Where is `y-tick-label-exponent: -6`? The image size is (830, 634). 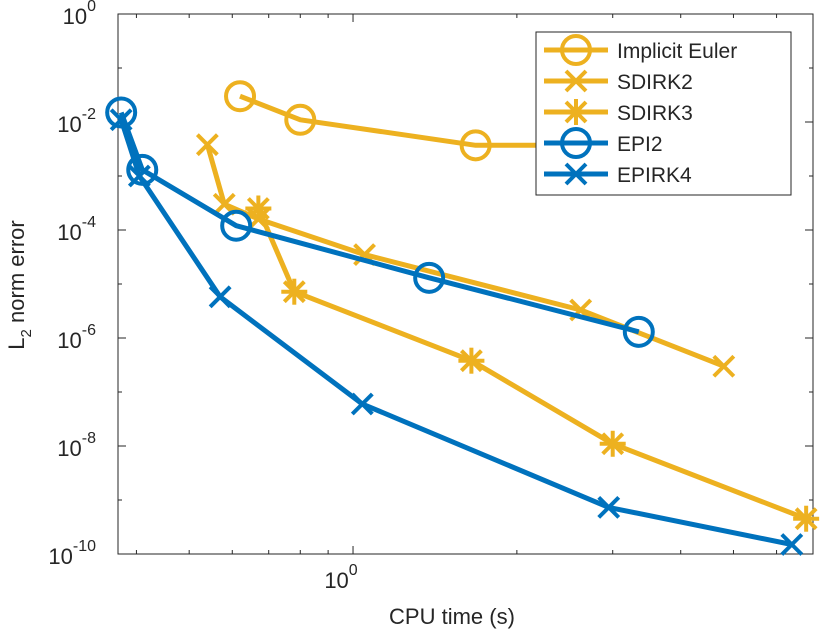
y-tick-label-exponent: -6 is located at coordinates (89, 330).